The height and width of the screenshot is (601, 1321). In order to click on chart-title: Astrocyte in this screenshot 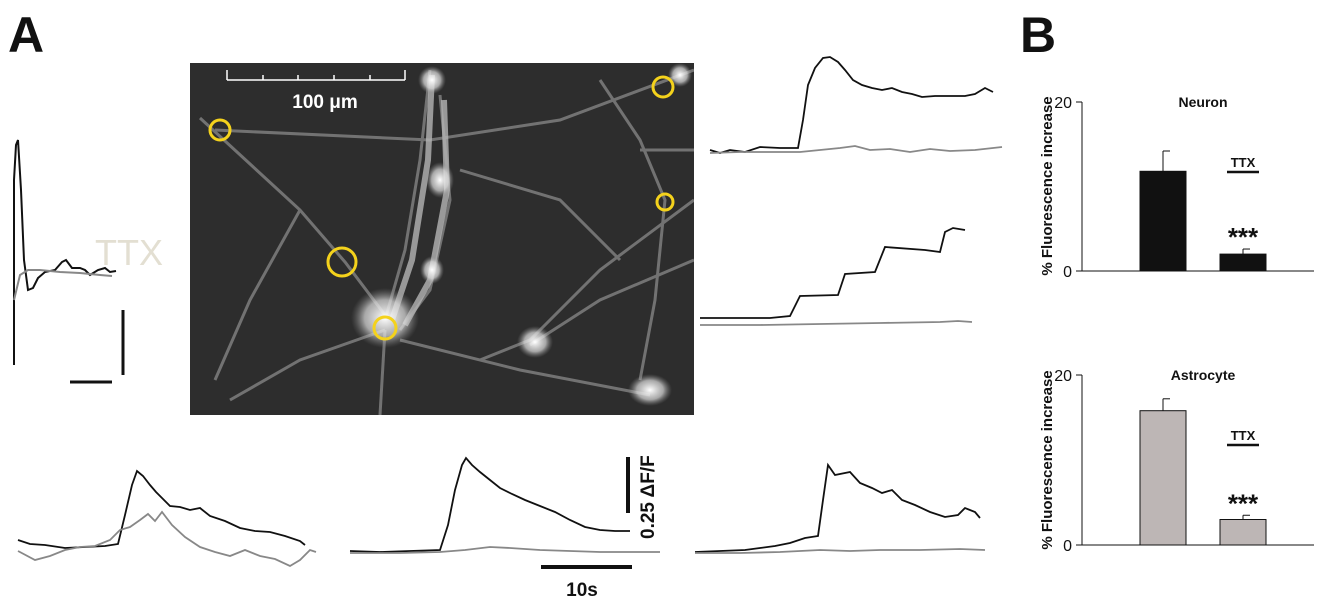, I will do `click(1203, 375)`.